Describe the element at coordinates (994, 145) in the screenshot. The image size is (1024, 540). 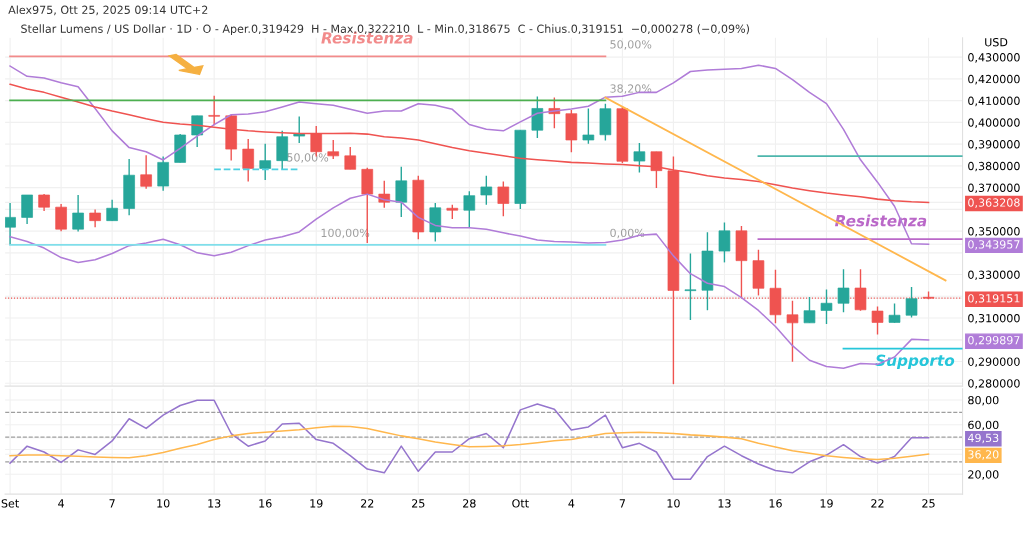
I see `y-tick-label: 0,390000` at that location.